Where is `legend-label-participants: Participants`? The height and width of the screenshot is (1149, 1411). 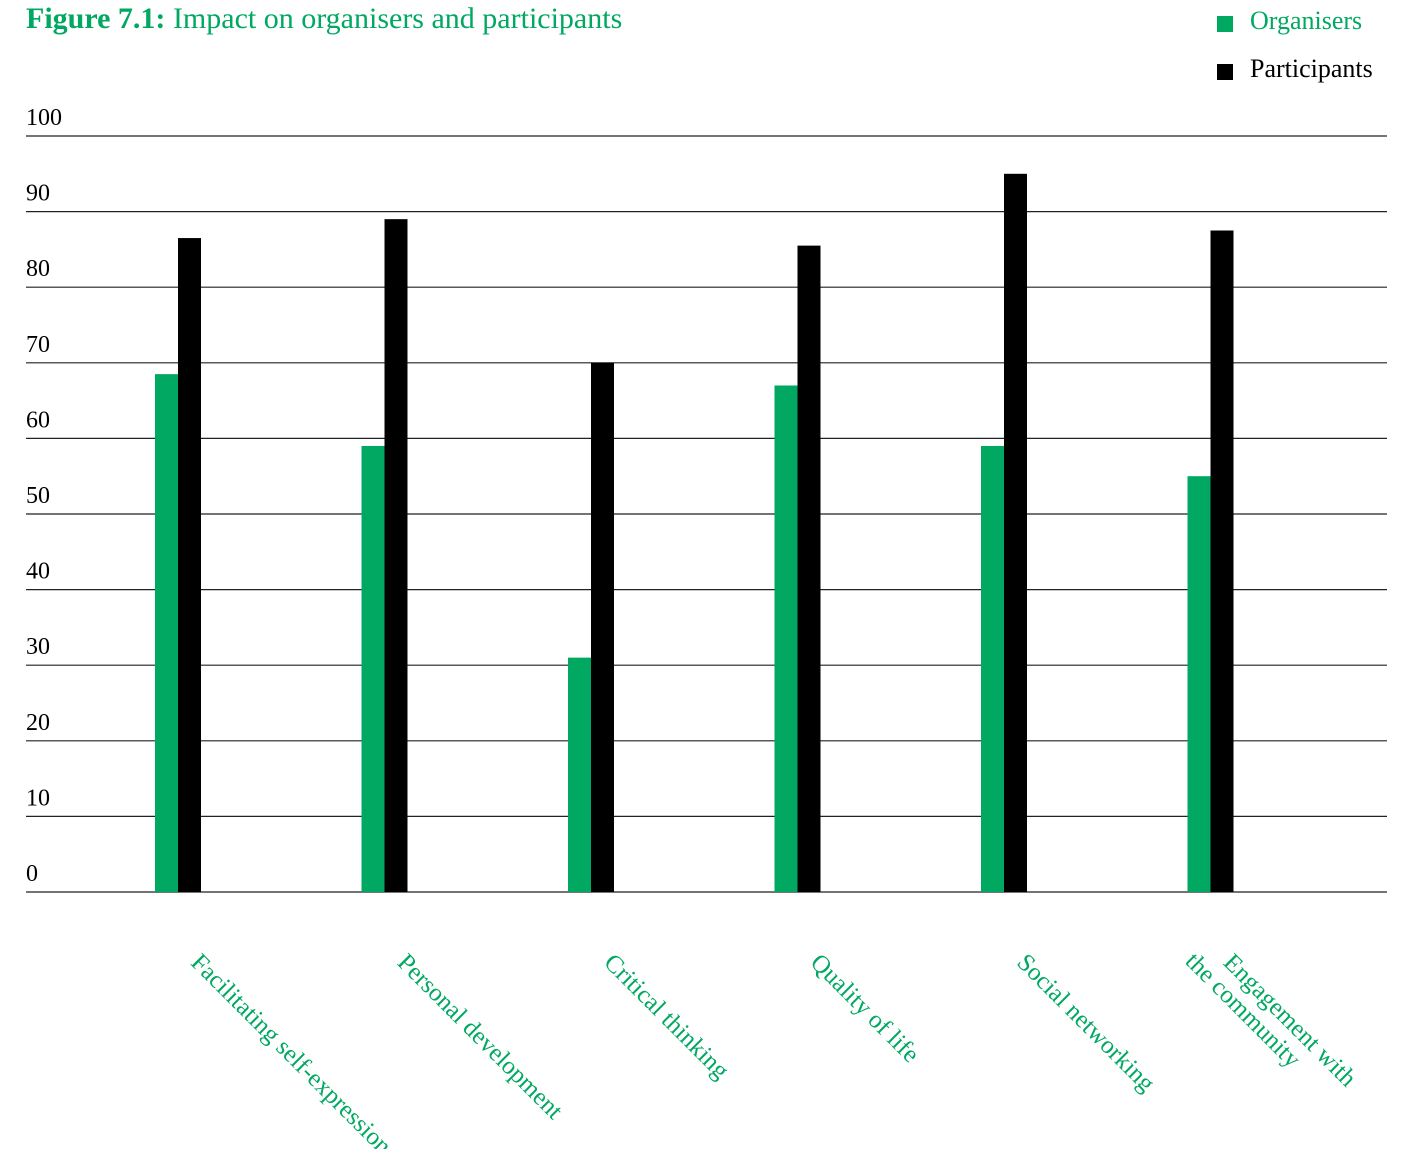
legend-label-participants: Participants is located at coordinates (1311, 68).